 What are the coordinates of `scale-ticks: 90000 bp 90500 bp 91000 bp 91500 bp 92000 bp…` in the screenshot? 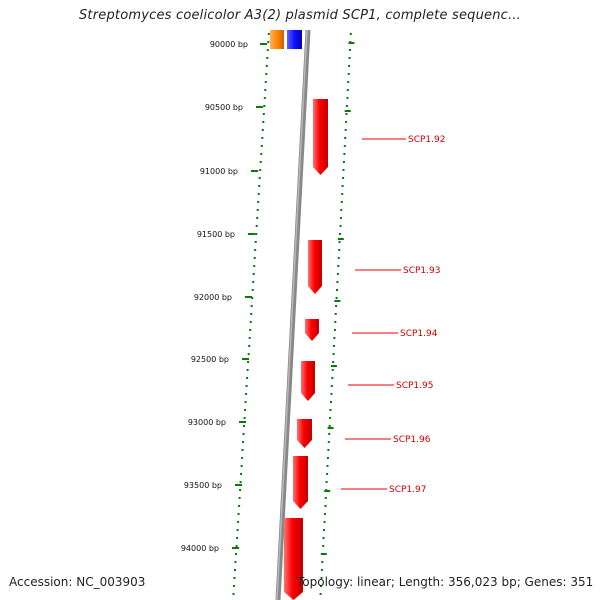 It's located at (224, 296).